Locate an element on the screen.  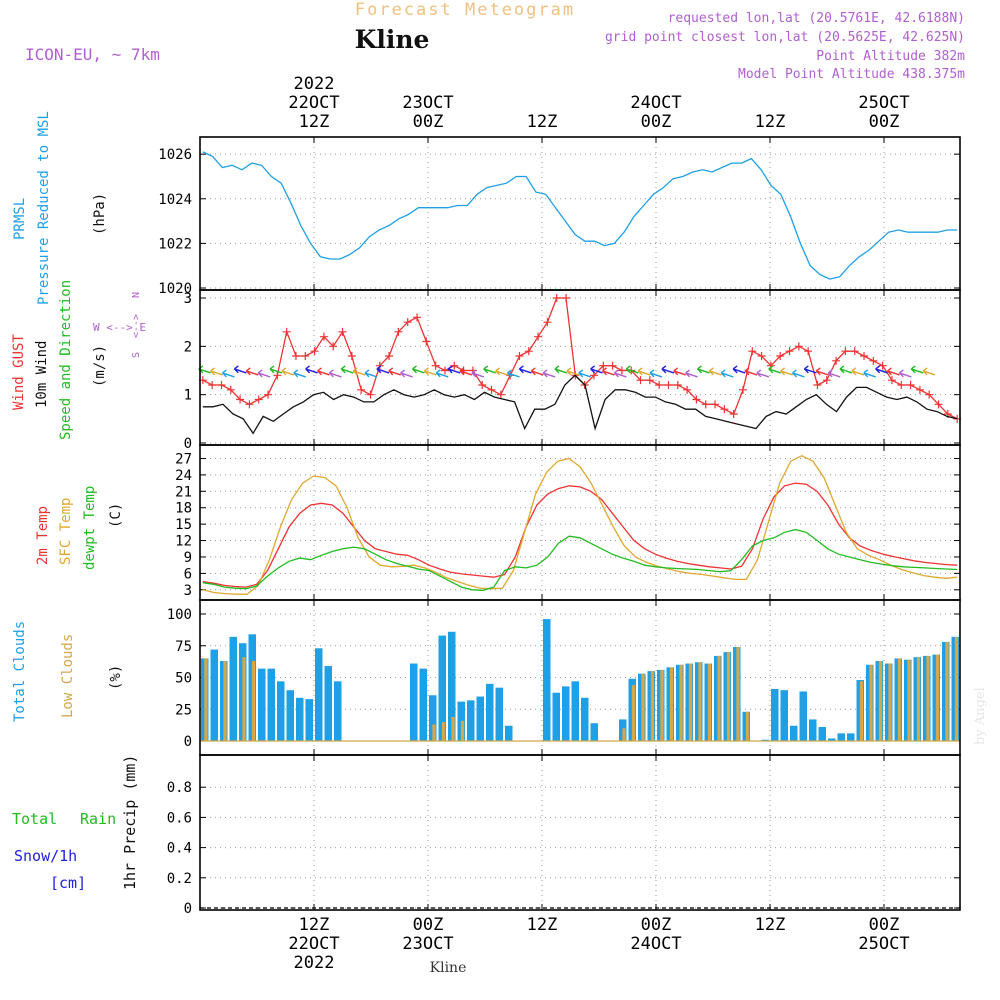
ytick-label: 1022 is located at coordinates (175, 244).